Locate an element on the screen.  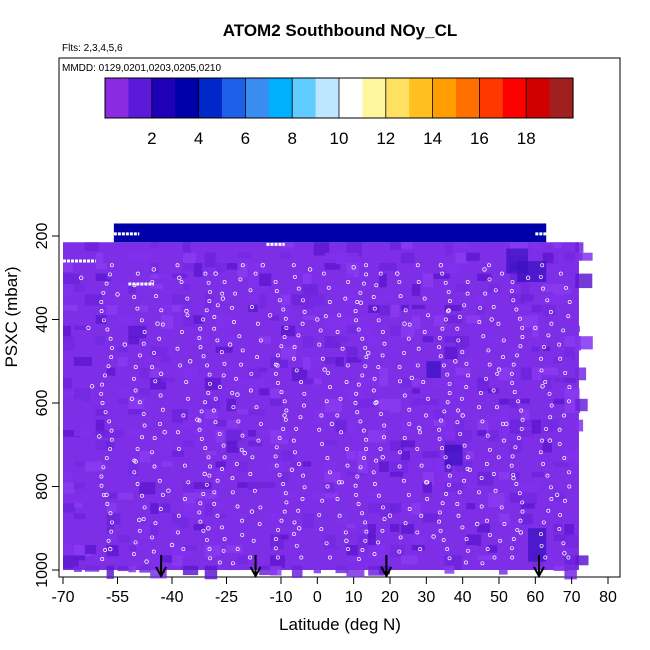
y-tick-label: 600 is located at coordinates (42, 403).